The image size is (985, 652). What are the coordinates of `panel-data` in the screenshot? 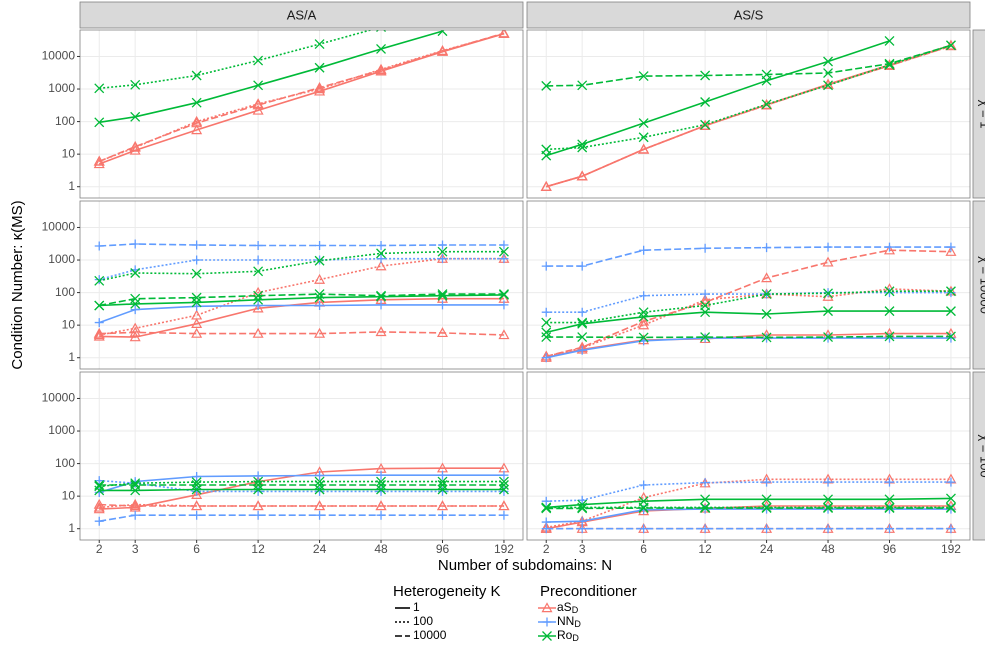 It's located at (301, 99).